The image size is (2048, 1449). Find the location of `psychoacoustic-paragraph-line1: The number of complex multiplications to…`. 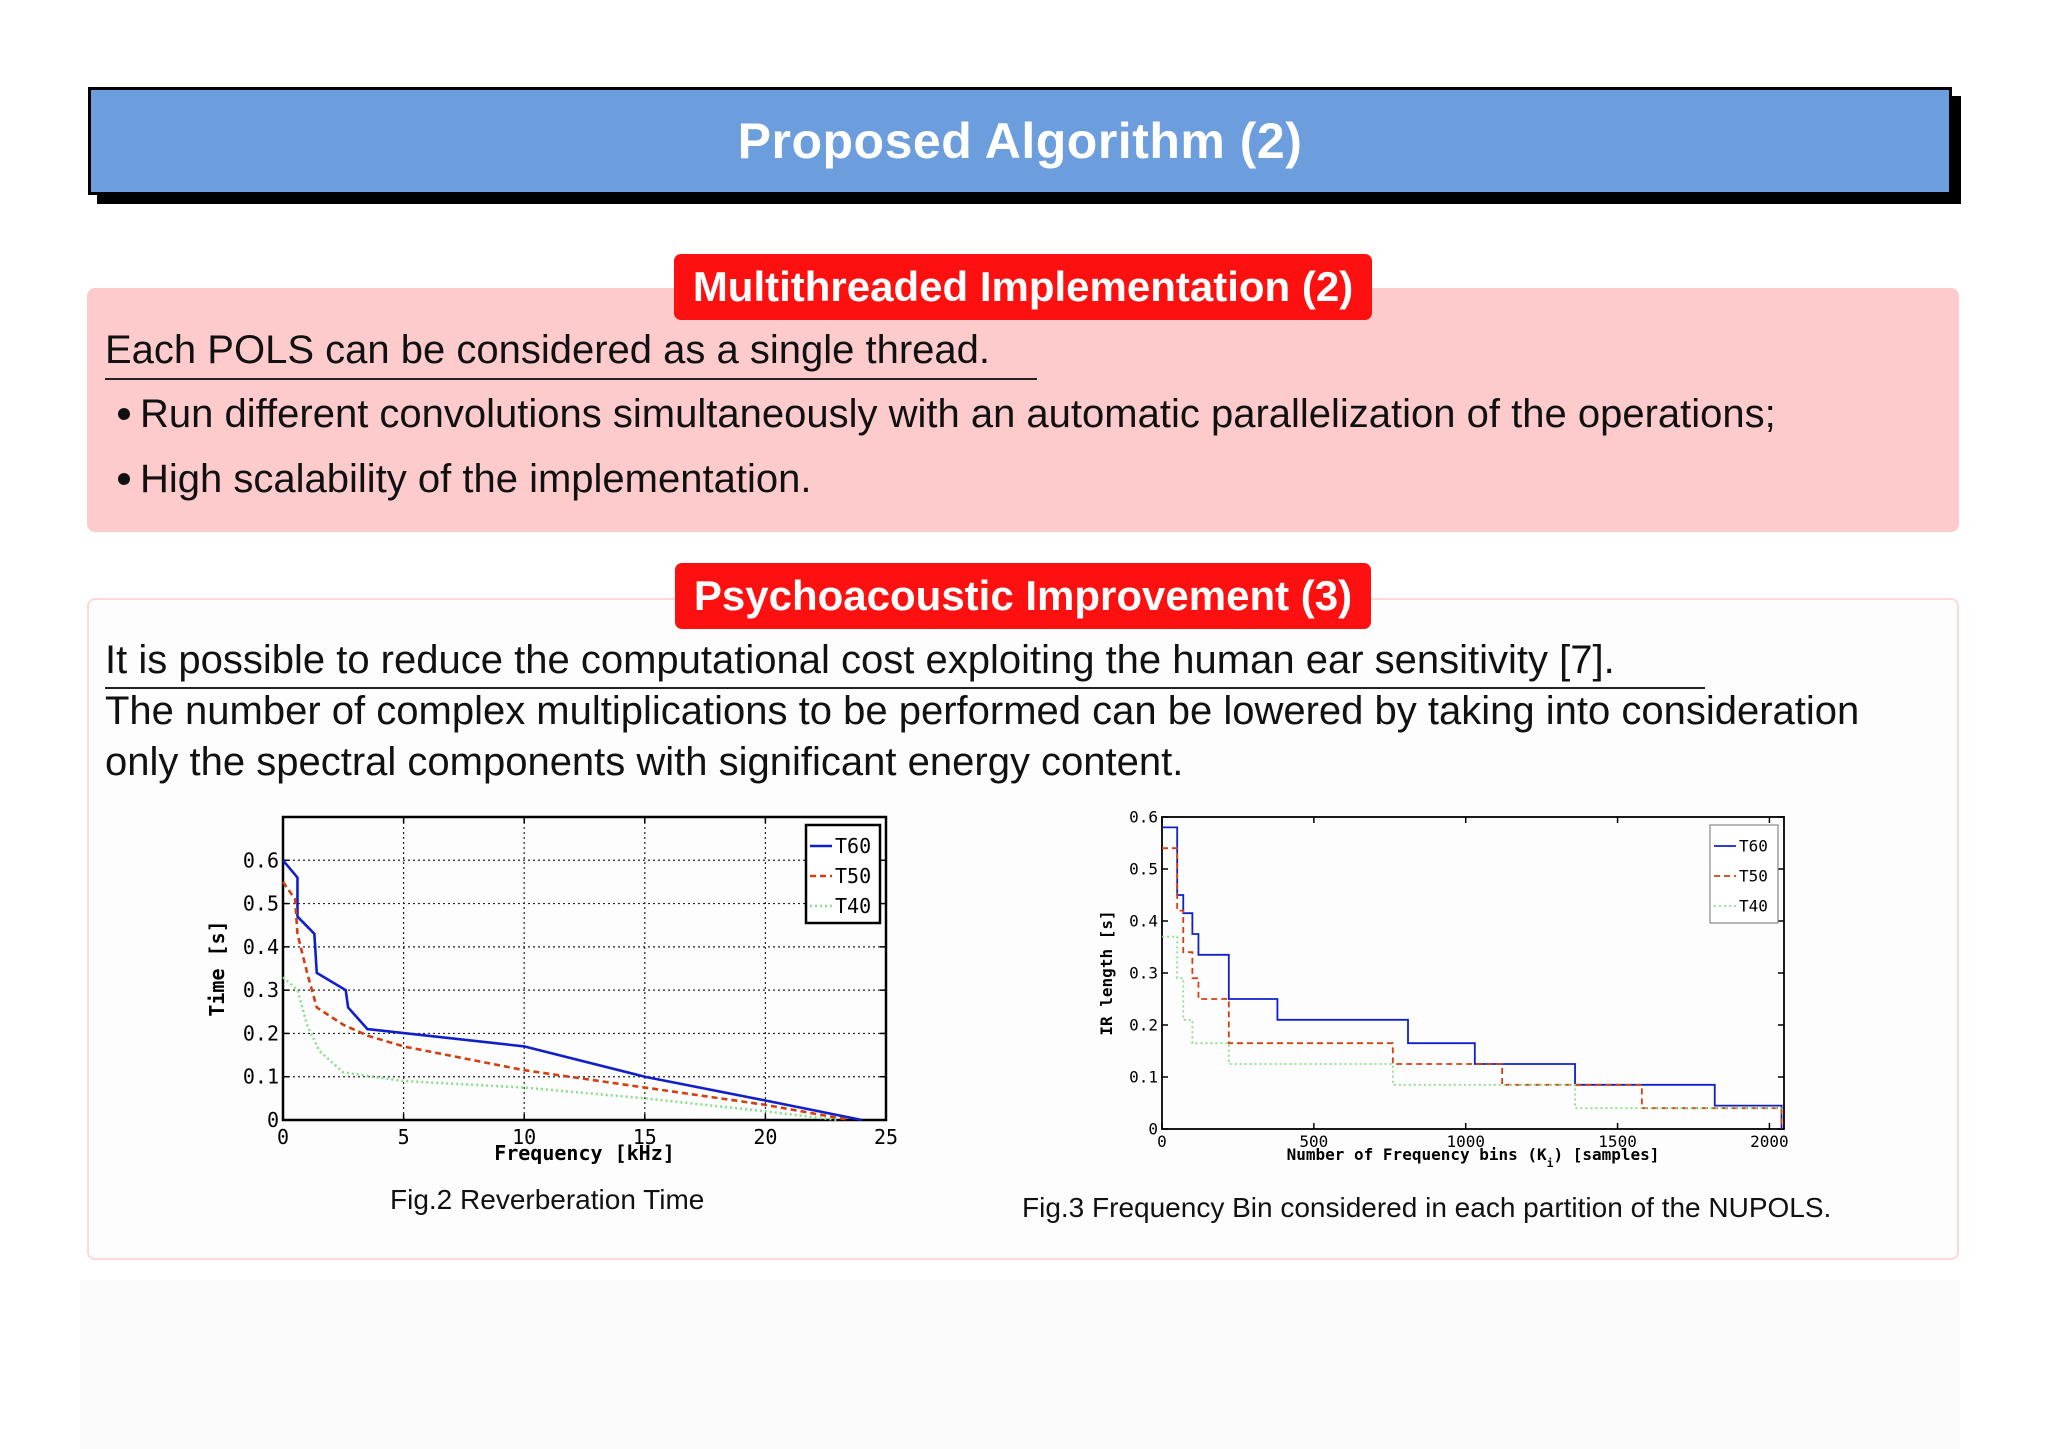

psychoacoustic-paragraph-line1: The number of complex multiplications to… is located at coordinates (982, 711).